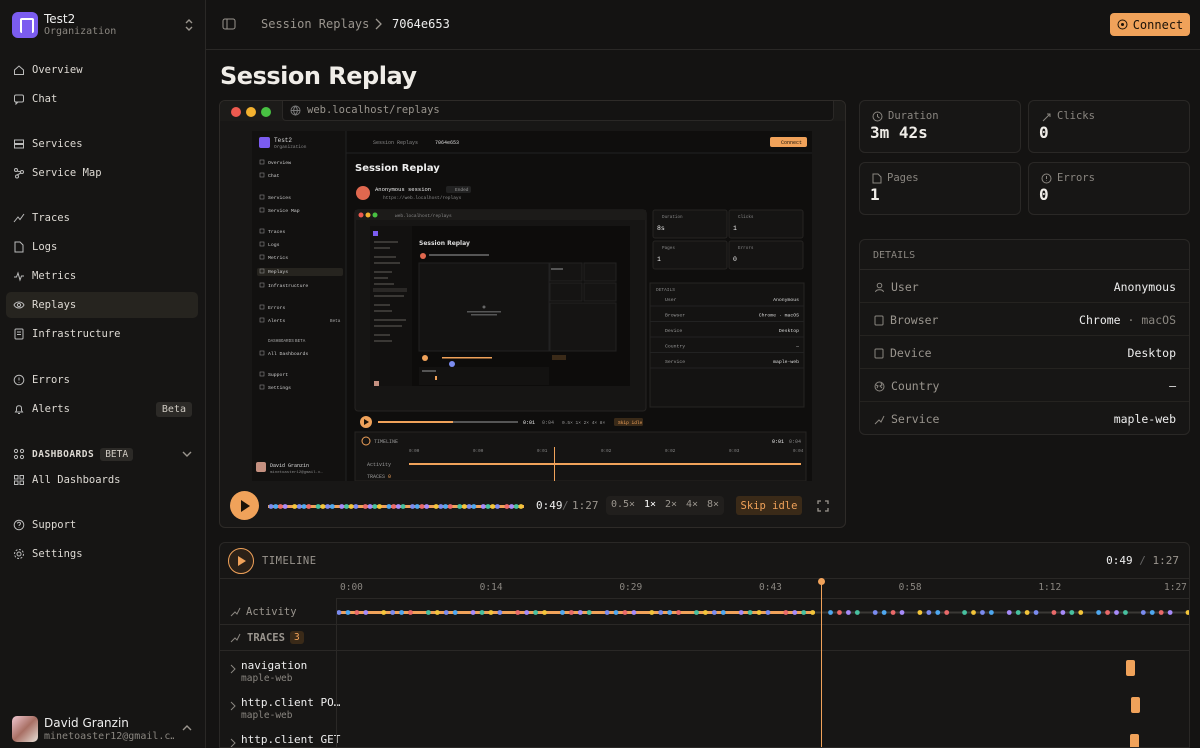 Image resolution: width=1200 pixels, height=748 pixels. Describe the element at coordinates (244, 505) in the screenshot. I see `play-button` at that location.